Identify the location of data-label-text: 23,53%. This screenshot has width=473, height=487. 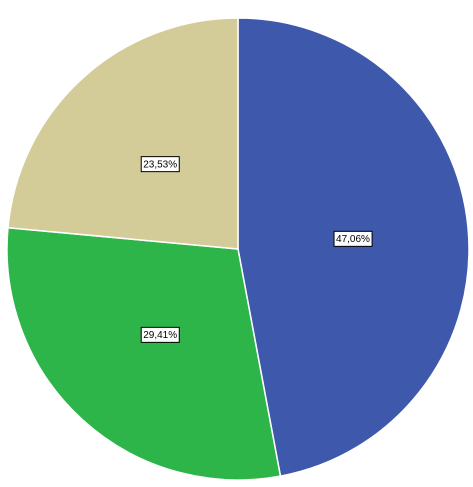
(160, 164).